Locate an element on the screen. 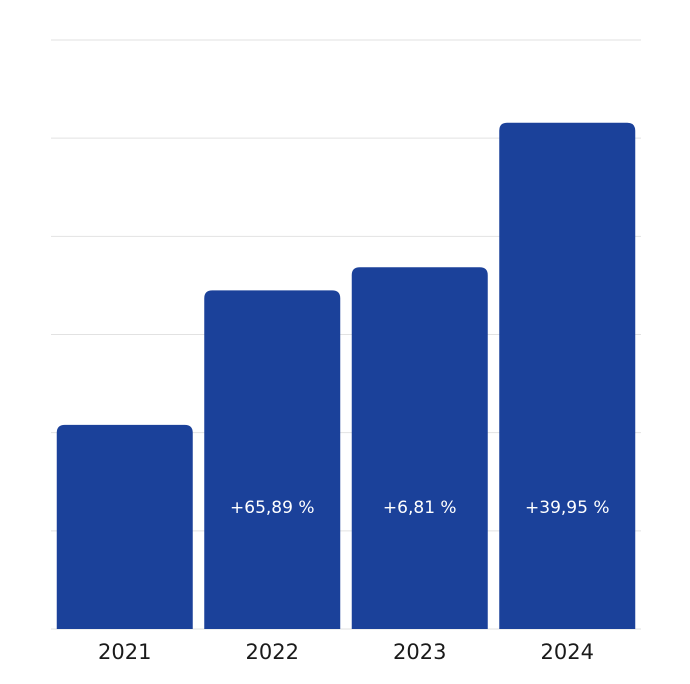  change-label: +65,89 % is located at coordinates (272, 508).